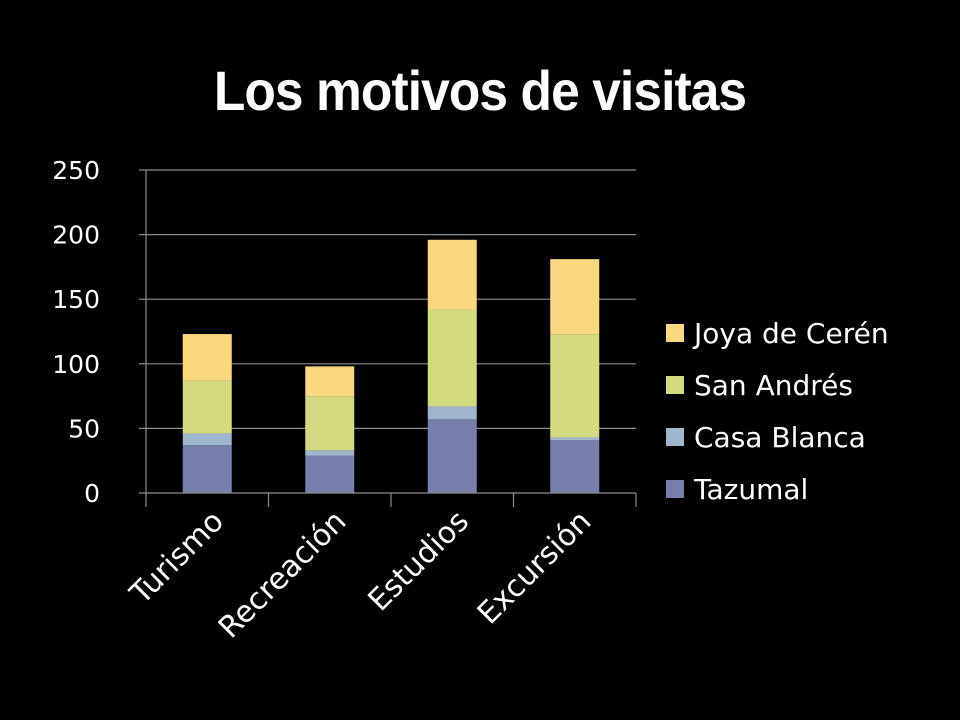 The width and height of the screenshot is (960, 720). What do you see at coordinates (780, 437) in the screenshot?
I see `legend-label: Casa Blanca` at bounding box center [780, 437].